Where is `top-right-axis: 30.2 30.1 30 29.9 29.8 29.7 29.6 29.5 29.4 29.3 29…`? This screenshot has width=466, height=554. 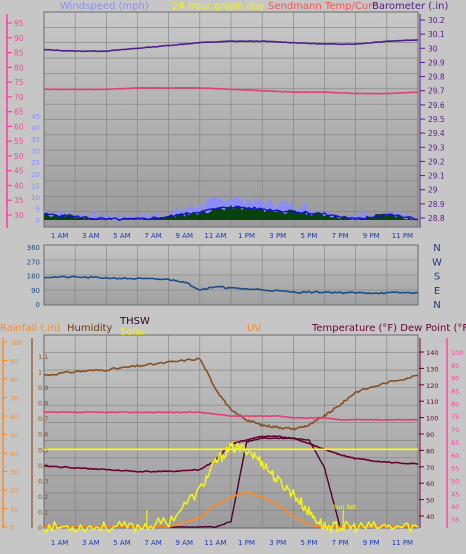
top-right-axis: 30.2 30.1 30 29.9 29.8 29.7 29.6 29.5 29.4 29.3 29… is located at coordinates (432, 121).